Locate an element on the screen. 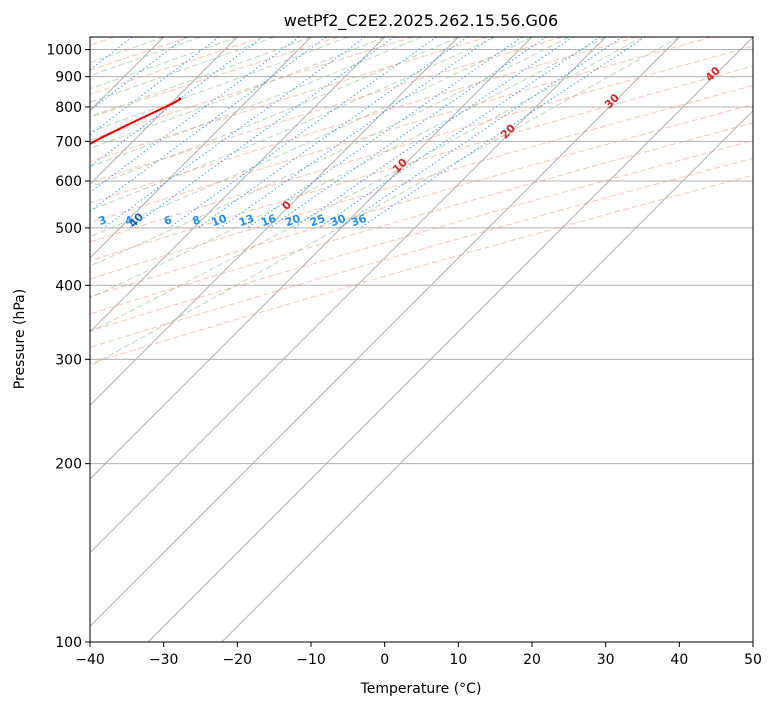 This screenshot has height=708, width=775. x-tick-label: 40 is located at coordinates (679, 660).